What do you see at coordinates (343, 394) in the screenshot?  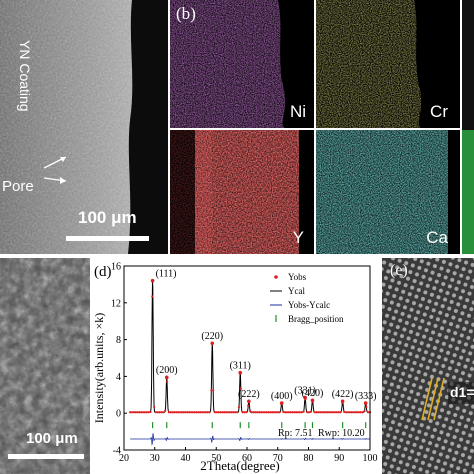 I see `peak-hkl-label: (422)` at bounding box center [343, 394].